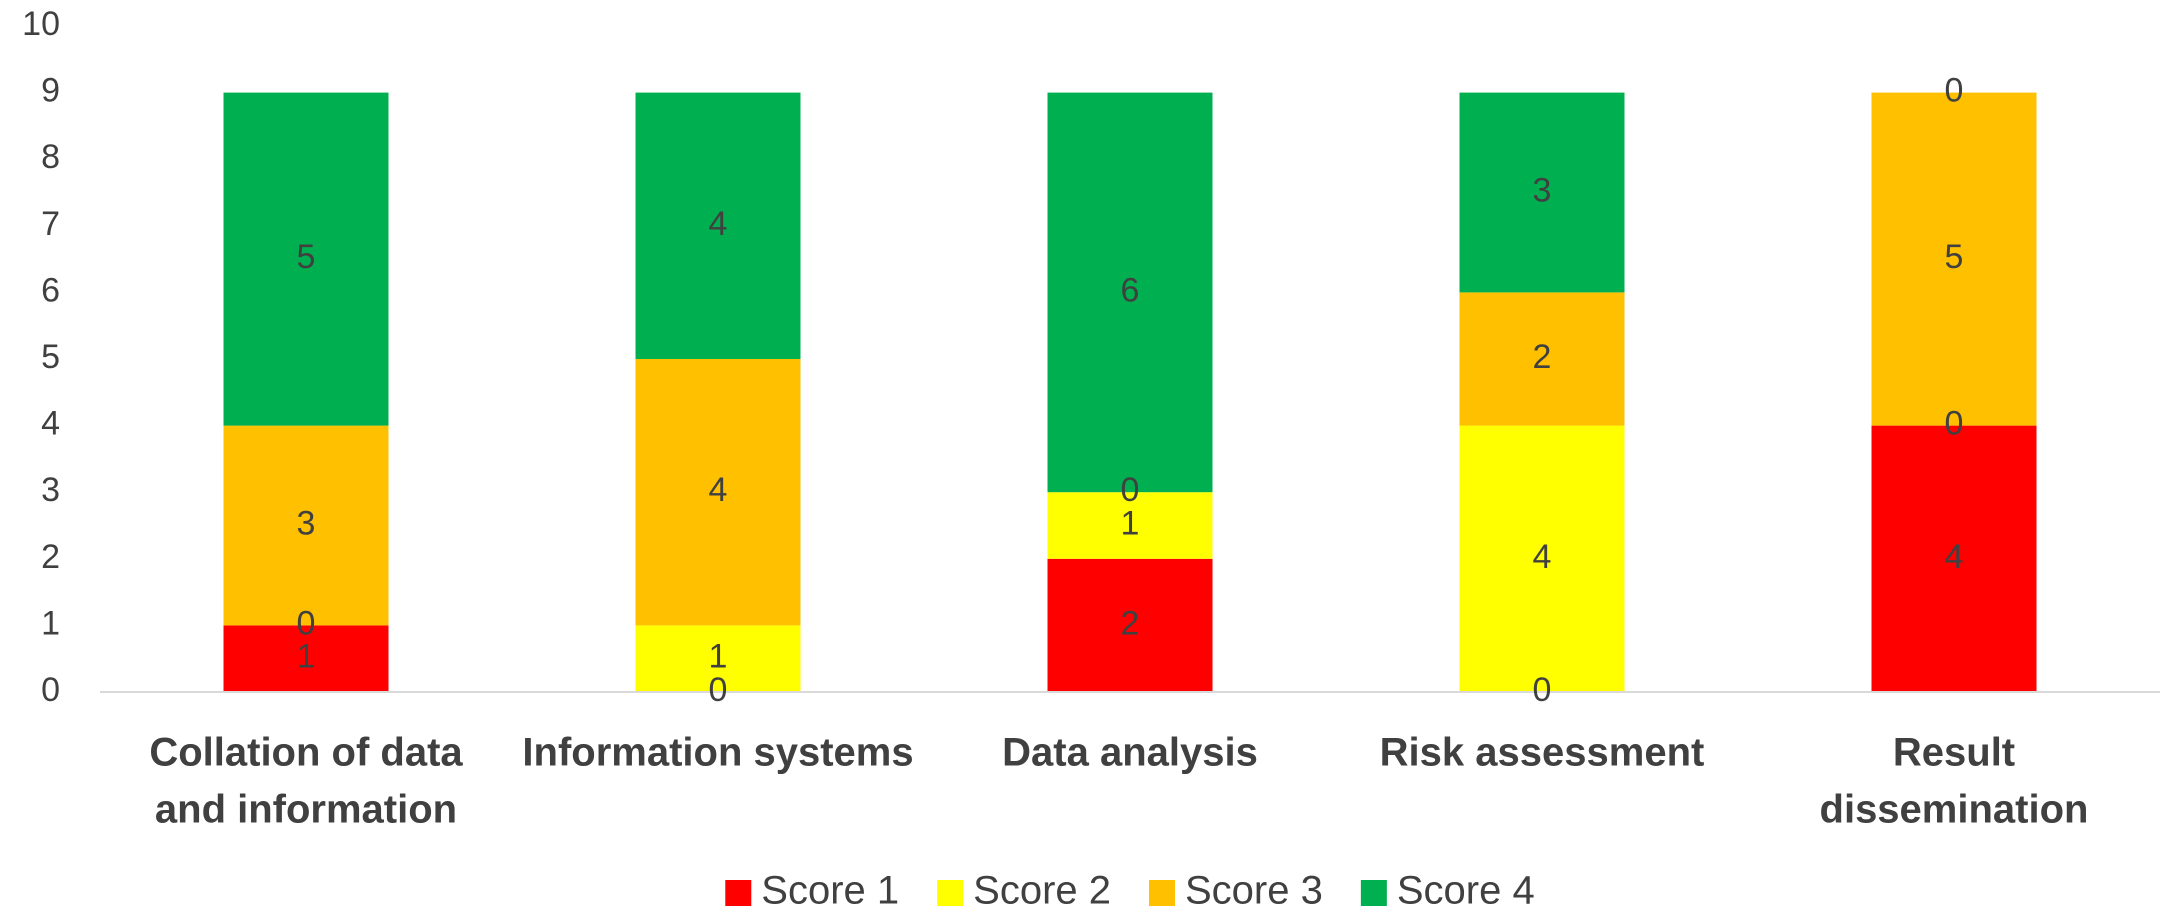 The image size is (2169, 913). I want to click on y-tick-label: 3, so click(50, 490).